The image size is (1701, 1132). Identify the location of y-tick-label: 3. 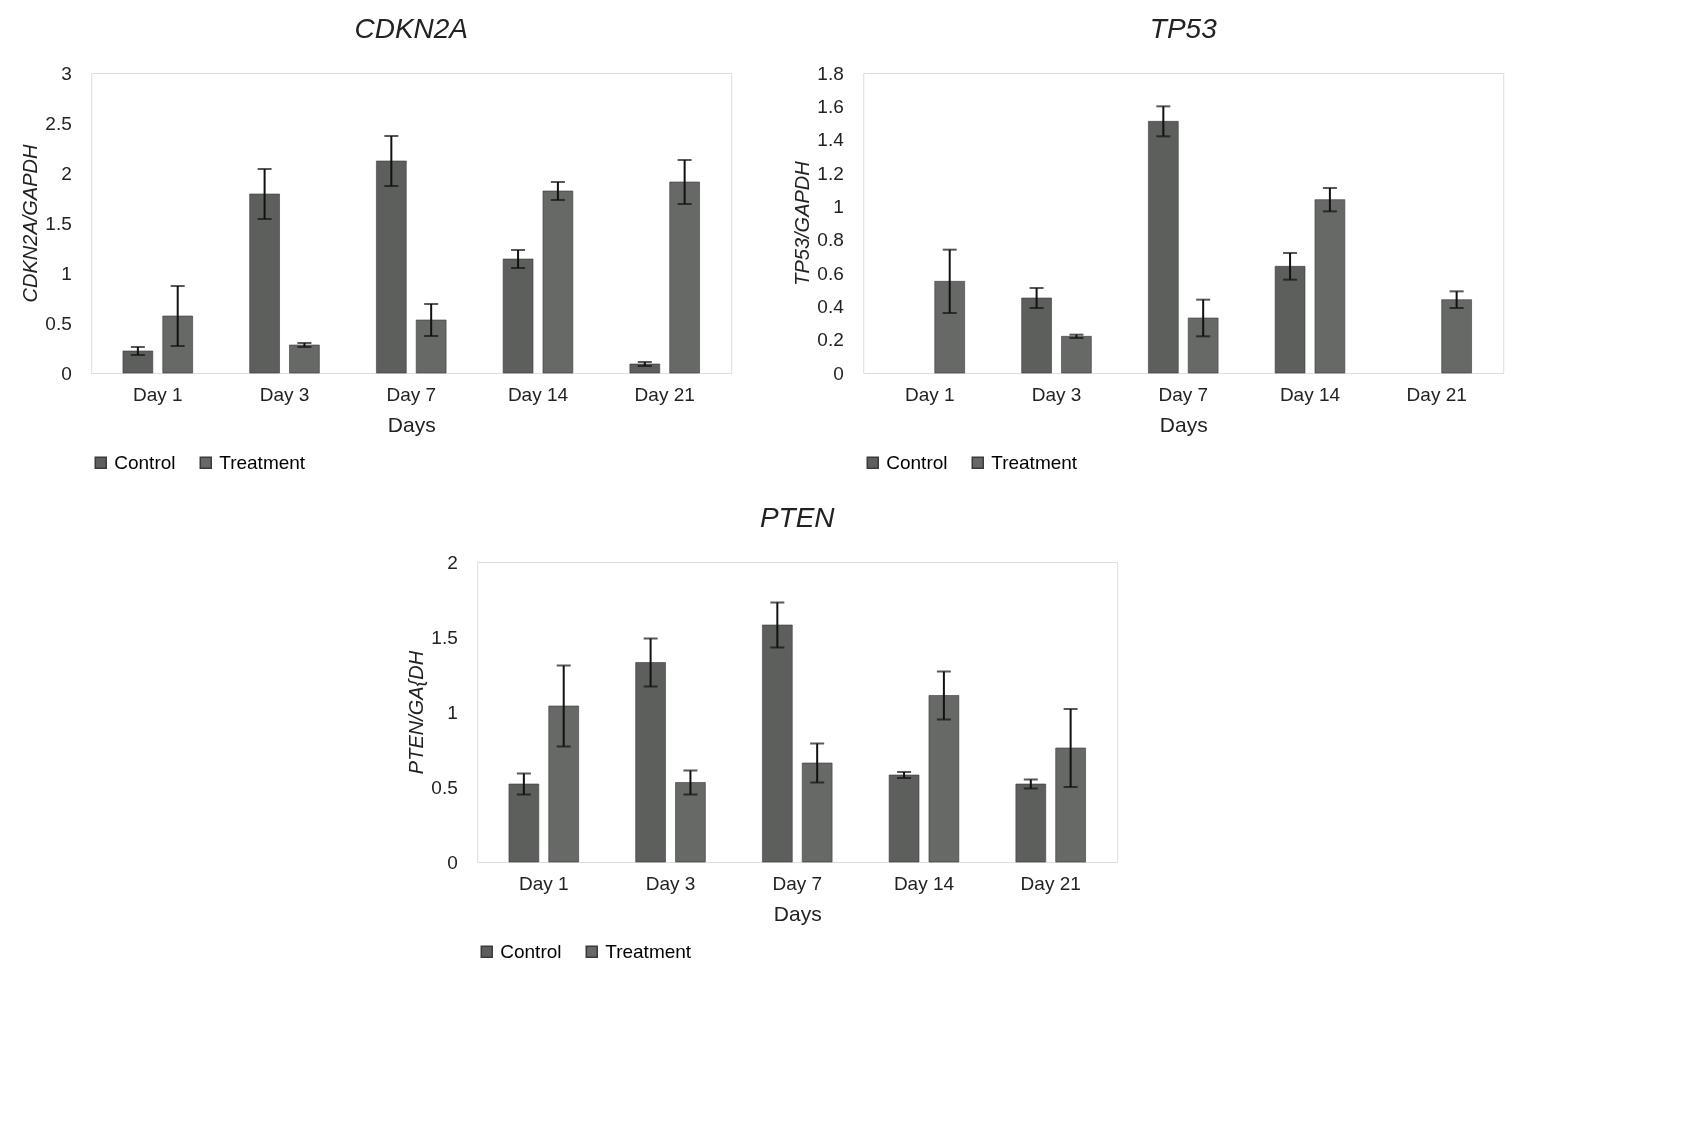
(66, 73).